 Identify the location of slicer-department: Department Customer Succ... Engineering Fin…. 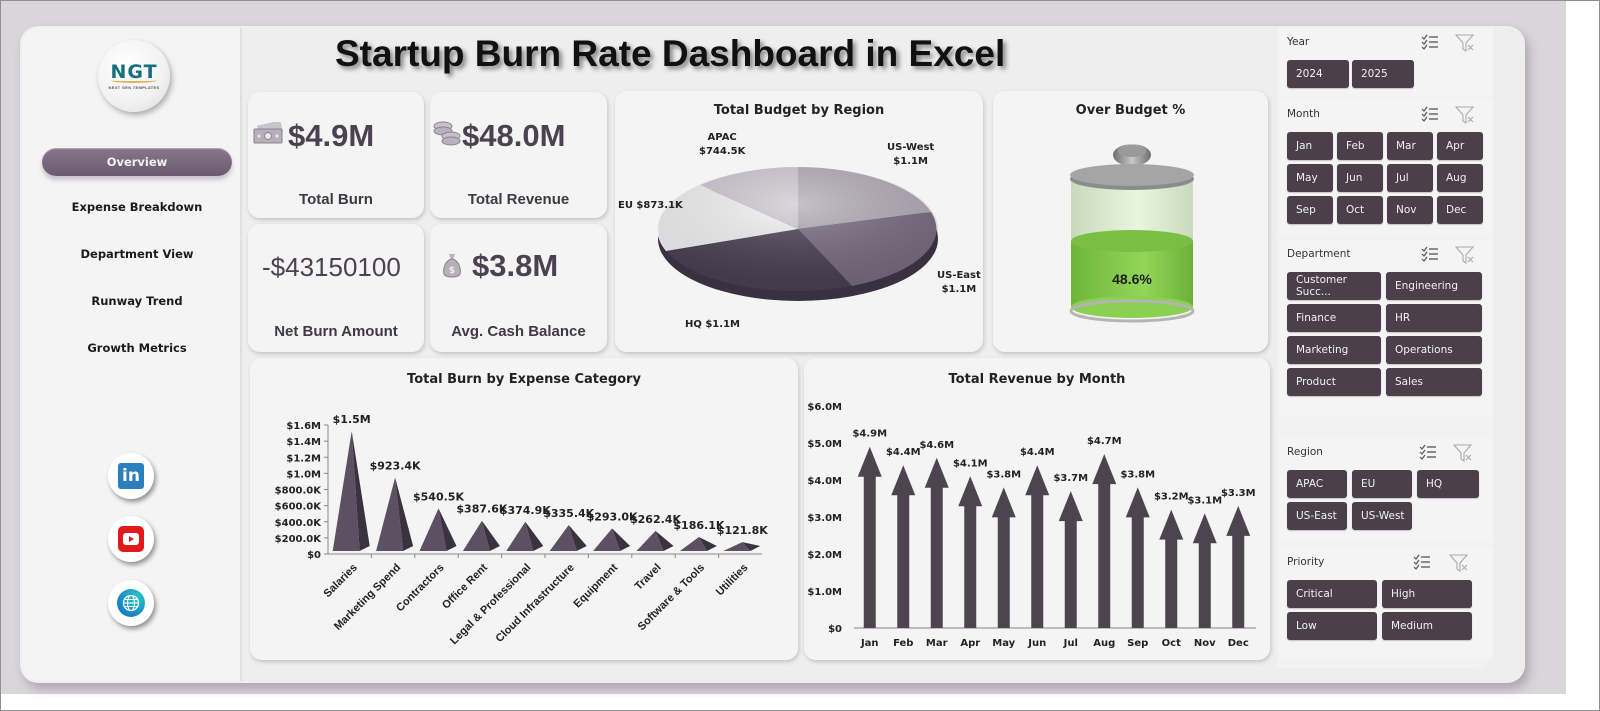
(1386, 328).